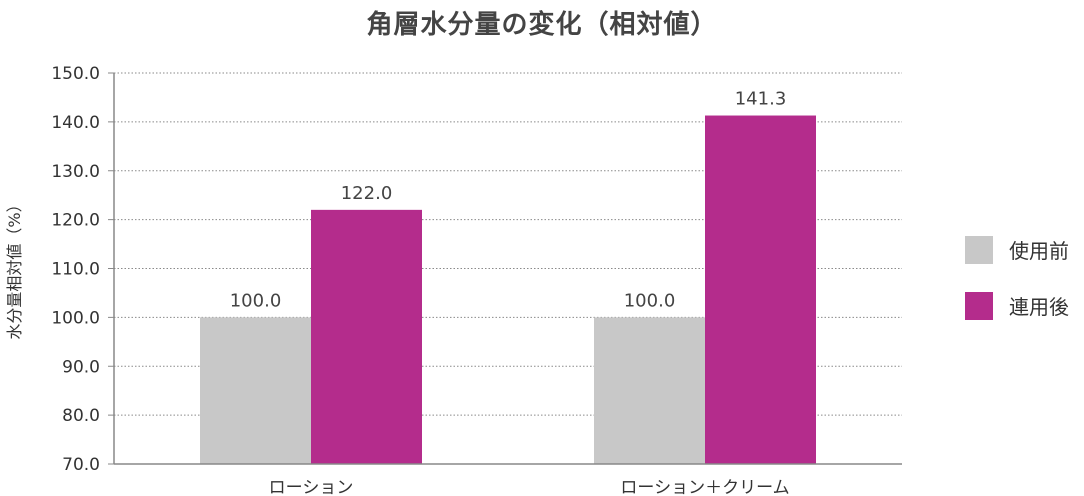  Describe the element at coordinates (761, 99) in the screenshot. I see `data-label: 141.3` at that location.